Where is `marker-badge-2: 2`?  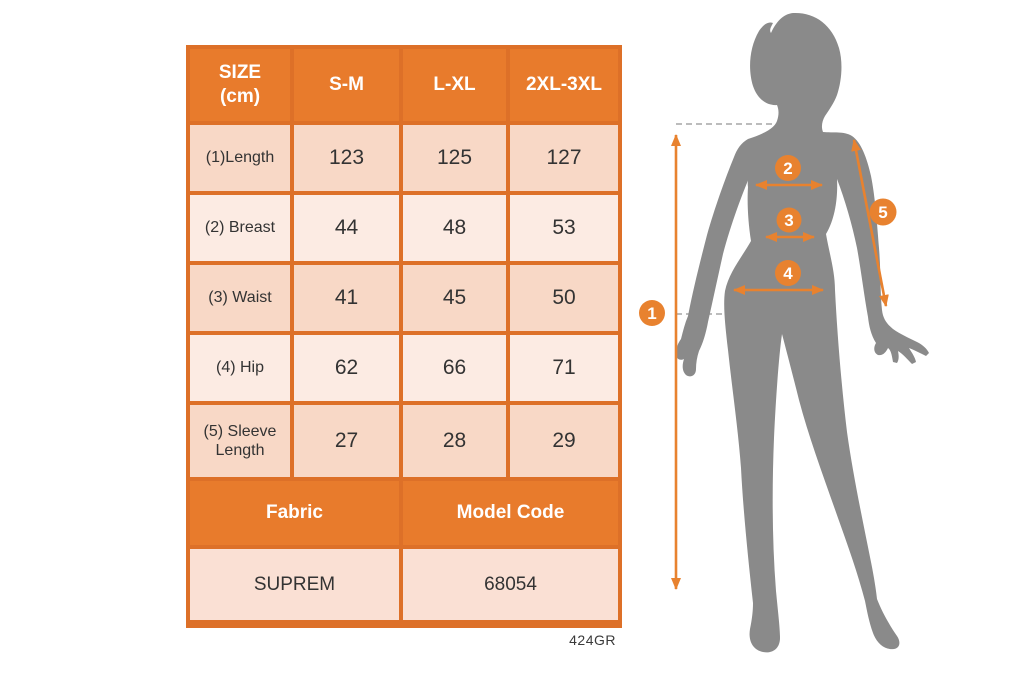
marker-badge-2: 2 is located at coordinates (788, 168).